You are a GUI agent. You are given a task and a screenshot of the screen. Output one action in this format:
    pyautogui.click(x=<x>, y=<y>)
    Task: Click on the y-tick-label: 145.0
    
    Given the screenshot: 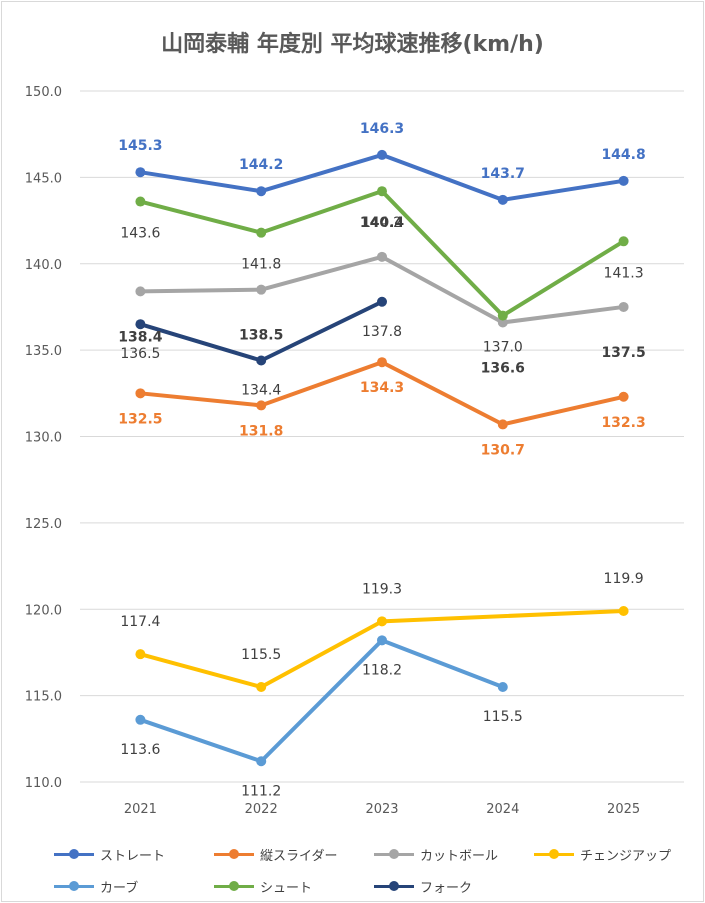 What is the action you would take?
    pyautogui.click(x=43, y=178)
    